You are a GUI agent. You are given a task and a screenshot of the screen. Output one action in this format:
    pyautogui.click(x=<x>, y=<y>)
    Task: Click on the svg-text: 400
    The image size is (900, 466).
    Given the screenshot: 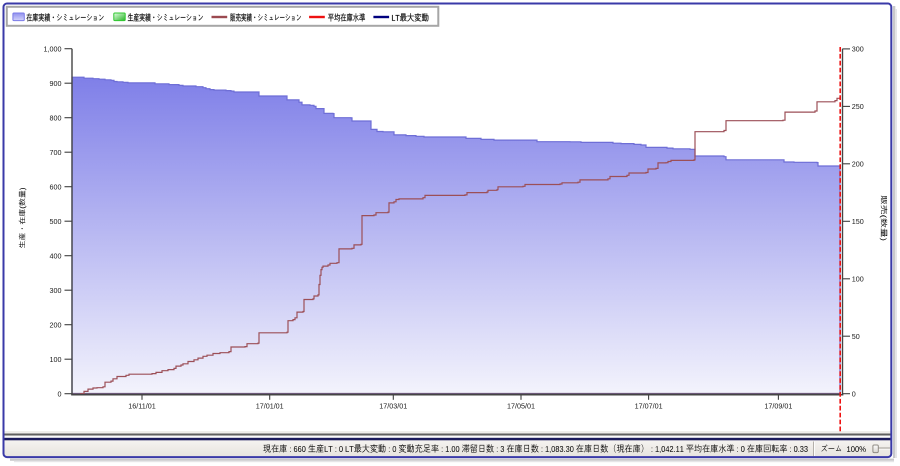 What is the action you would take?
    pyautogui.click(x=56, y=255)
    